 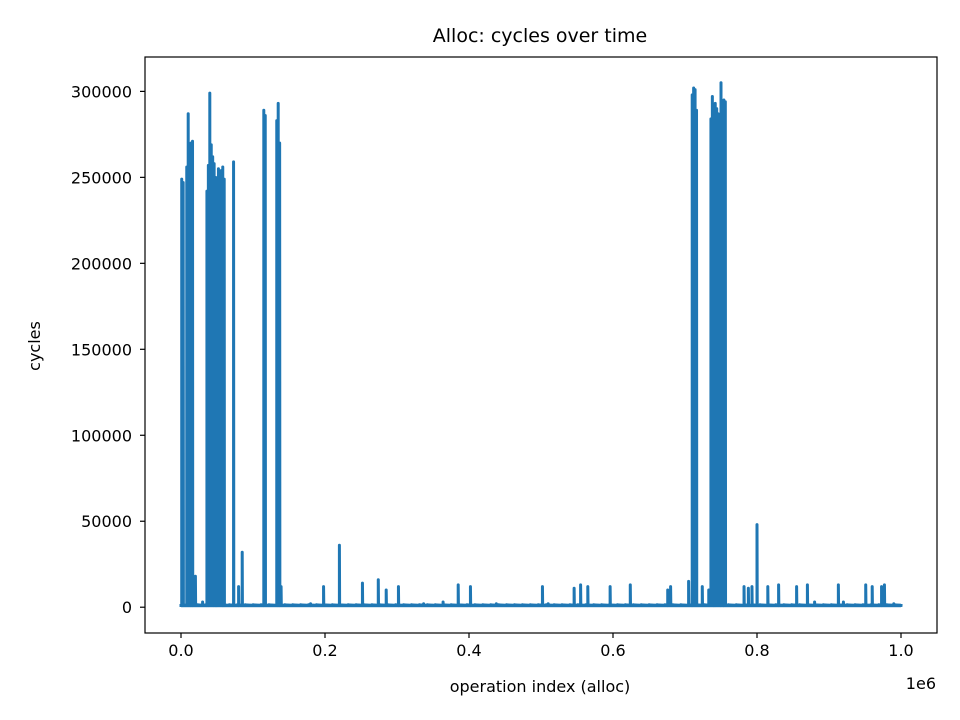 I want to click on x-tick-label-2: 0.4, so click(x=468, y=650).